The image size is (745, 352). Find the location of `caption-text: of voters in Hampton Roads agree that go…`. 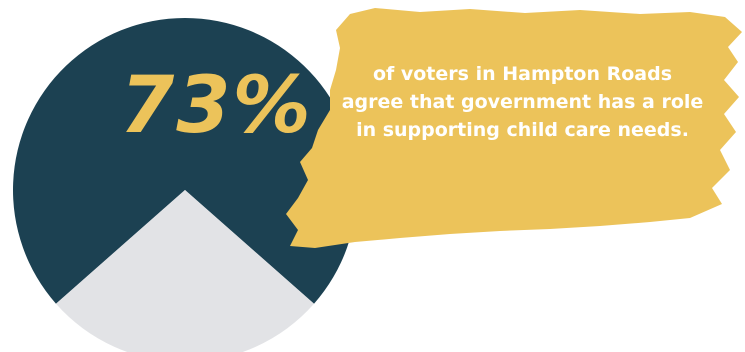

caption-text: of voters in Hampton Roads agree that go… is located at coordinates (522, 102).